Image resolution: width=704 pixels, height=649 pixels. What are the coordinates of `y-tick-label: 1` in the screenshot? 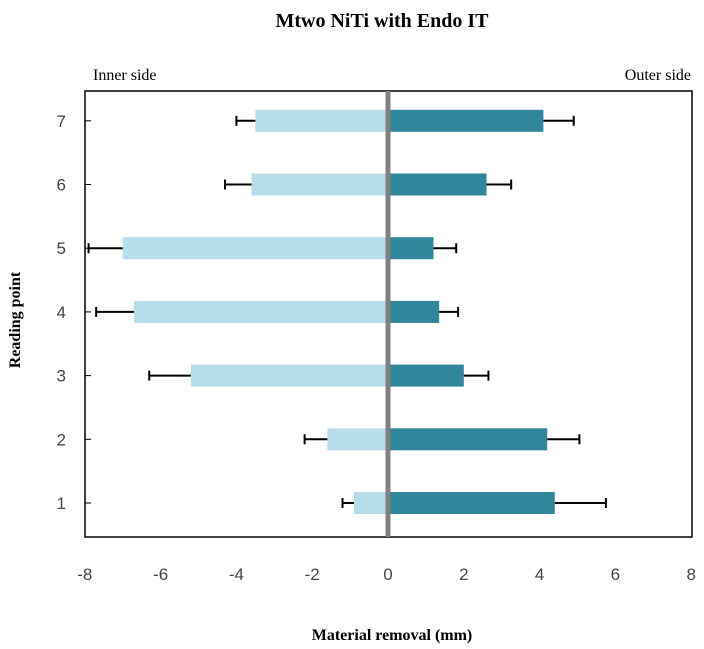 It's located at (61, 503).